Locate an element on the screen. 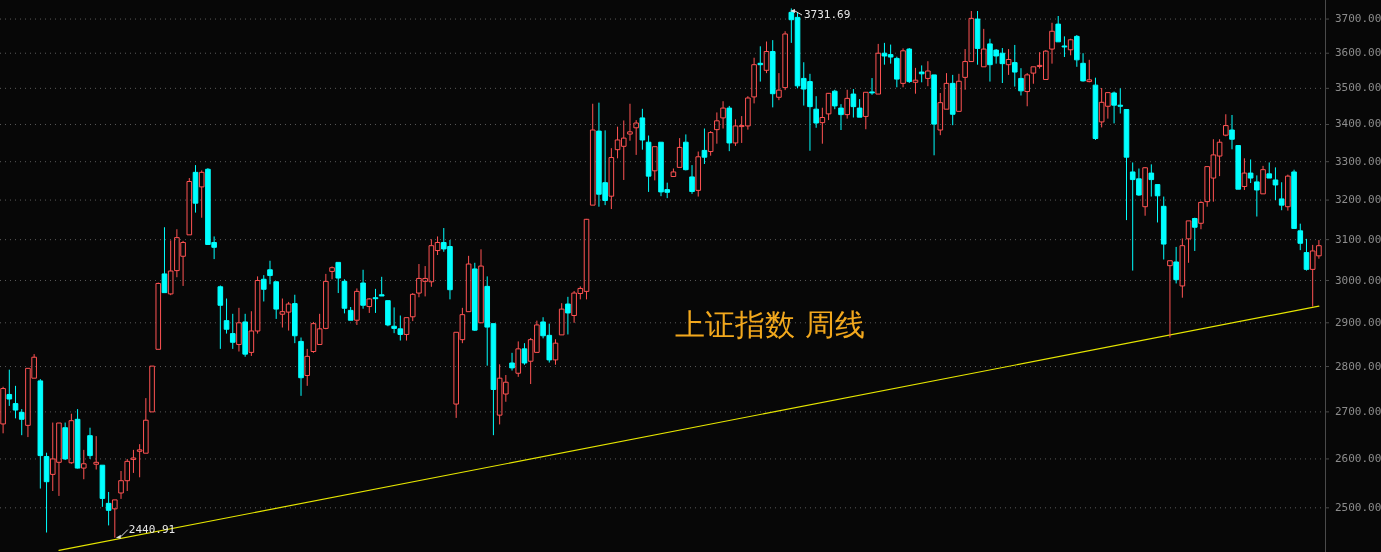 The image size is (1381, 552). text: 上证指数 周线 is located at coordinates (770, 324).